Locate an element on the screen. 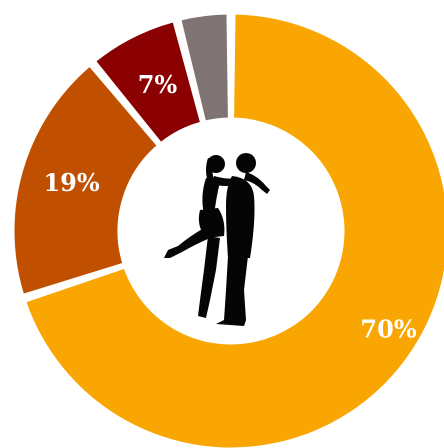 Image resolution: width=444 pixels, height=448 pixels. slice-7-percent is located at coordinates (148, 82).